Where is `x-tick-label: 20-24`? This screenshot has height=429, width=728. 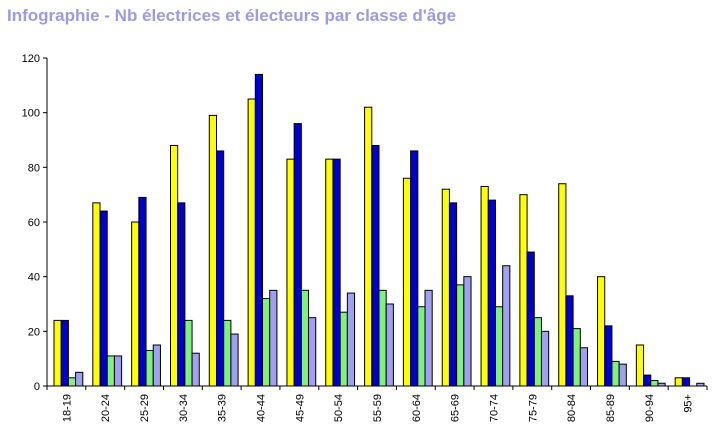 x-tick-label: 20-24 is located at coordinates (106, 408).